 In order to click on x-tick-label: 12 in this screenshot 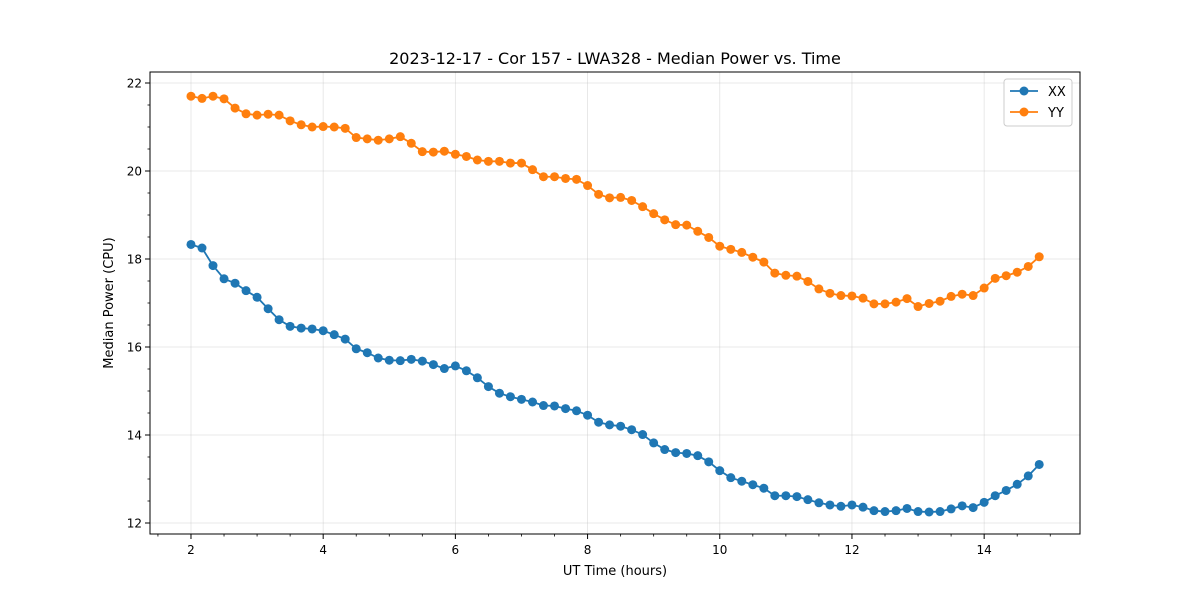, I will do `click(851, 550)`.